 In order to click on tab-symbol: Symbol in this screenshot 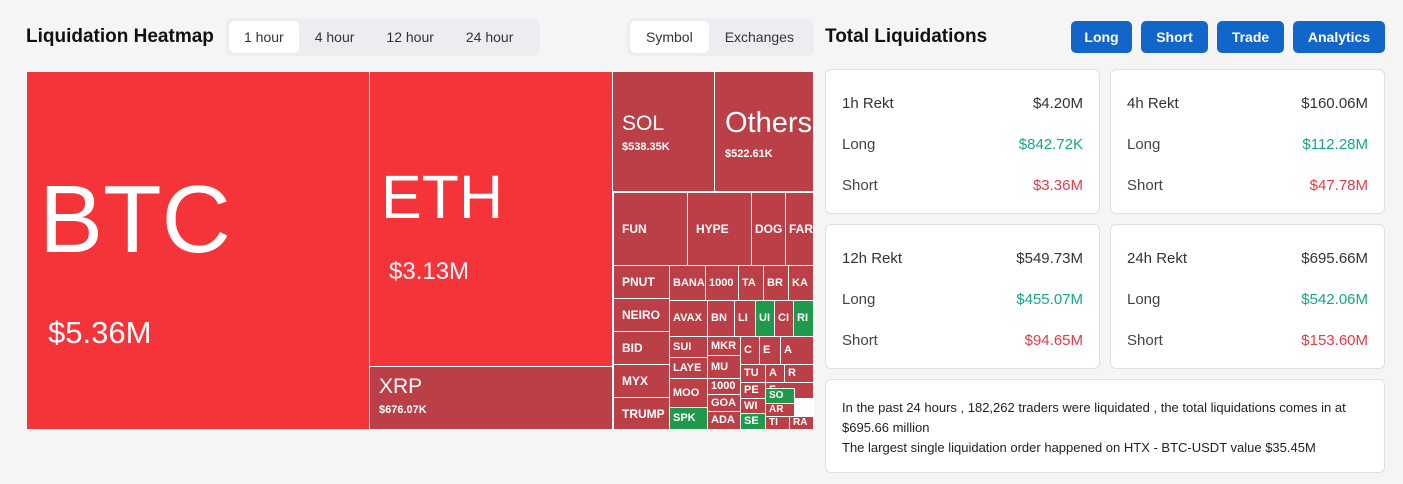, I will do `click(669, 37)`.